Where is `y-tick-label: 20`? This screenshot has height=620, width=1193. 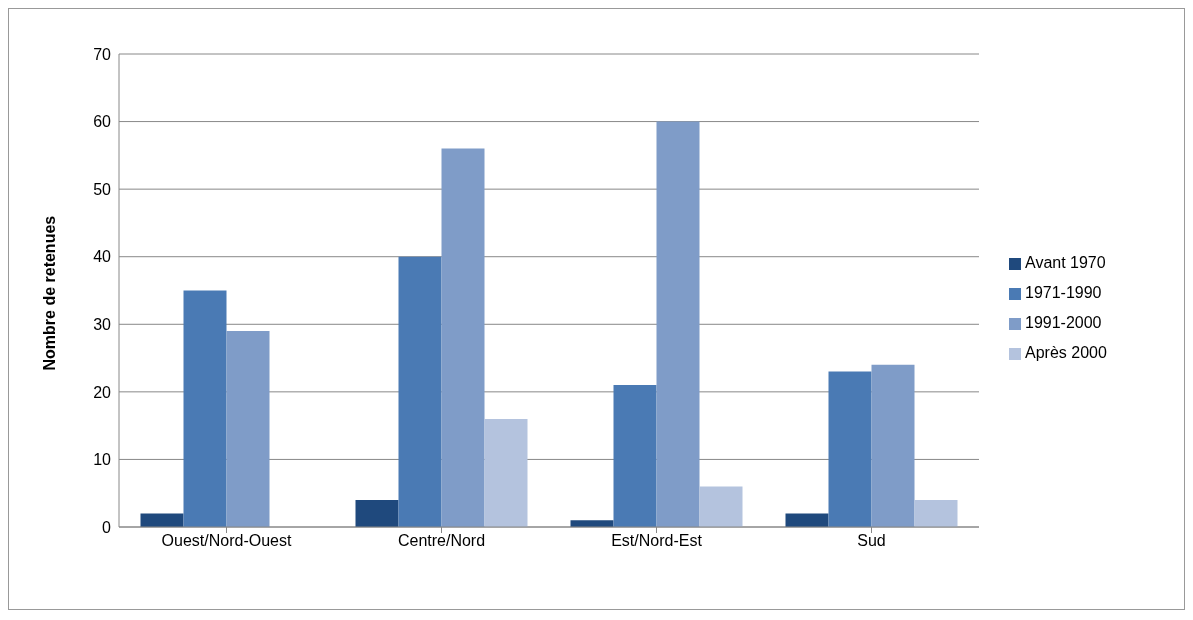 y-tick-label: 20 is located at coordinates (102, 392).